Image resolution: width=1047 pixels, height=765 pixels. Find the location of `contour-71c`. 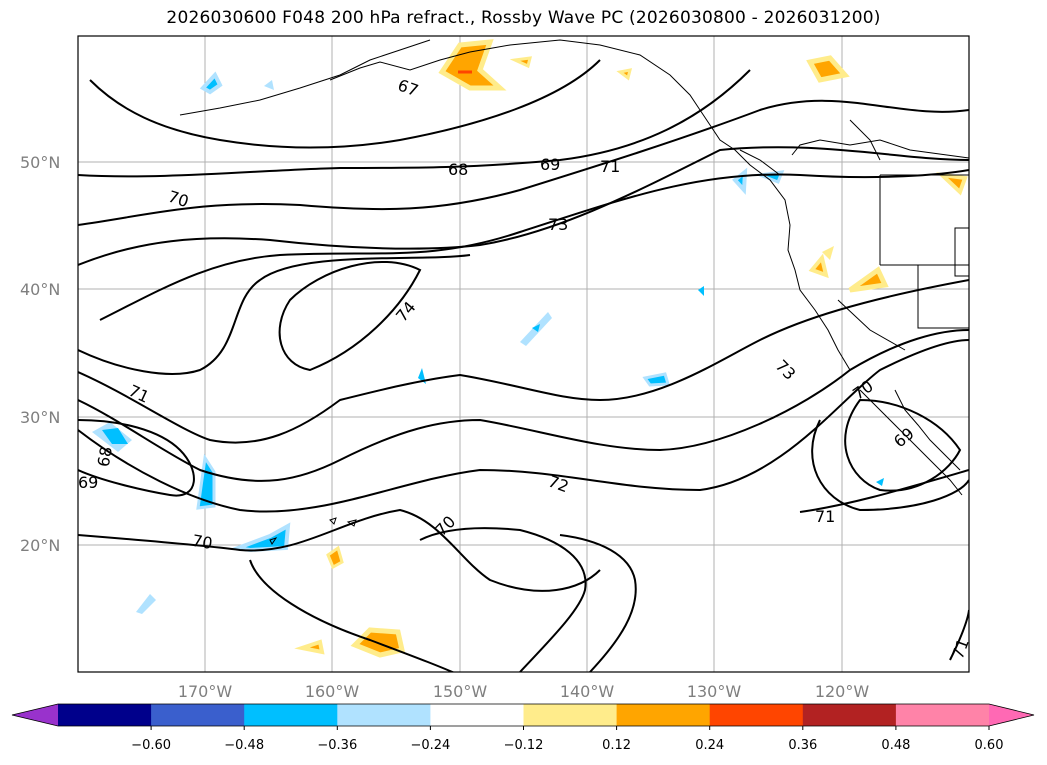

contour-71c is located at coordinates (503, 599).